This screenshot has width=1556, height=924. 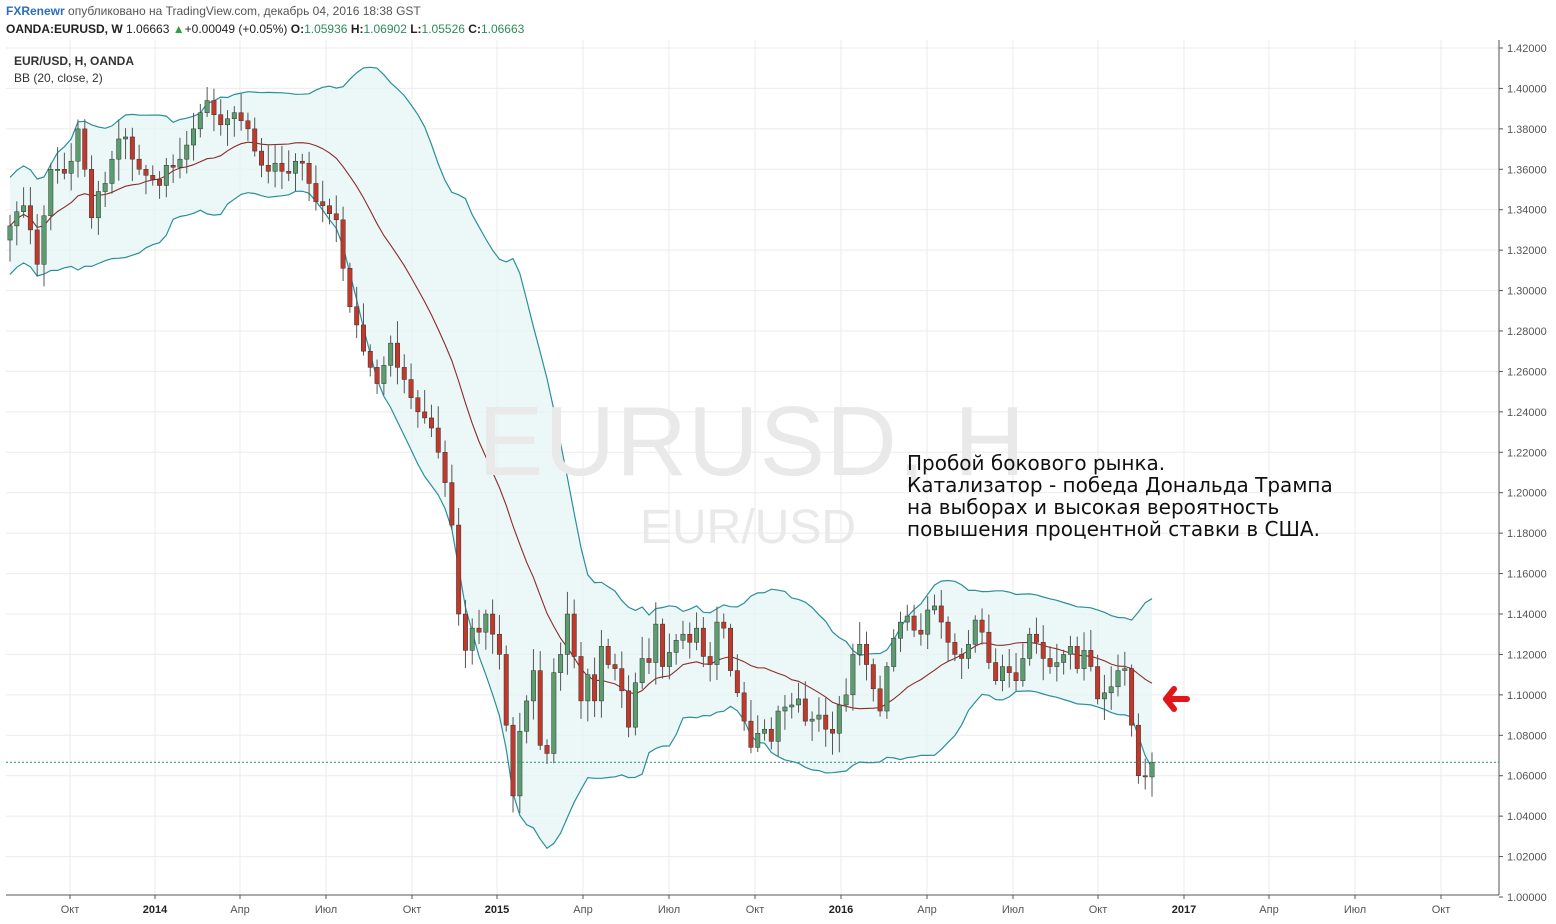 What do you see at coordinates (1176, 699) in the screenshot?
I see `arrow-left-icon` at bounding box center [1176, 699].